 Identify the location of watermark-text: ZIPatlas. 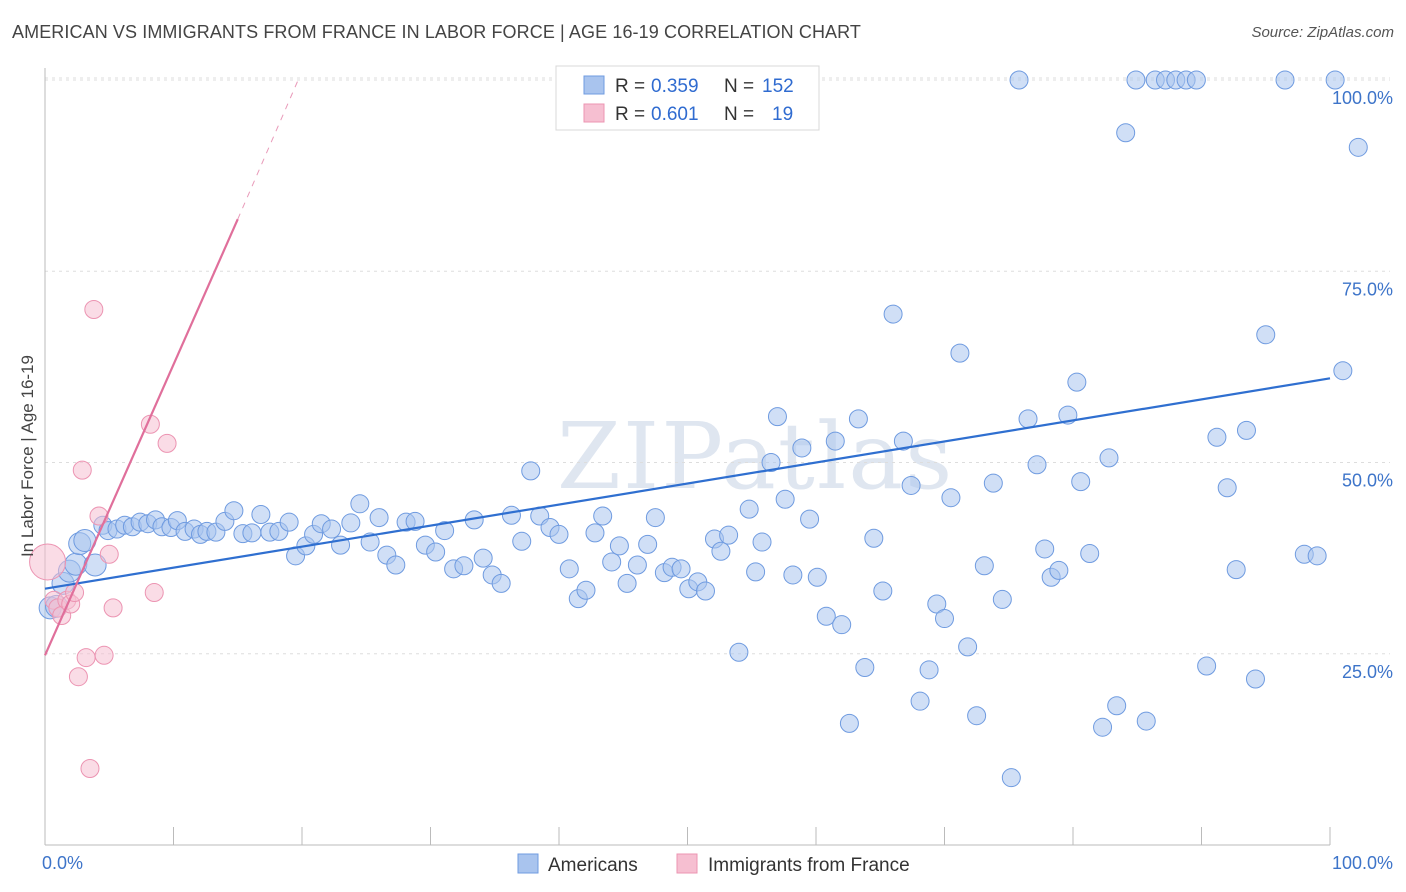
(755, 456).